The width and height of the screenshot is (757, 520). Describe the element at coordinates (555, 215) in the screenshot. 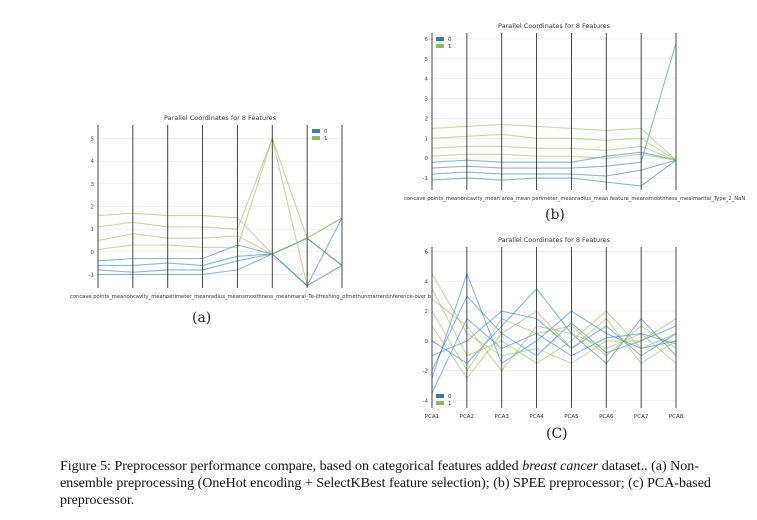

I see `subfigure-label-b: (b)` at that location.